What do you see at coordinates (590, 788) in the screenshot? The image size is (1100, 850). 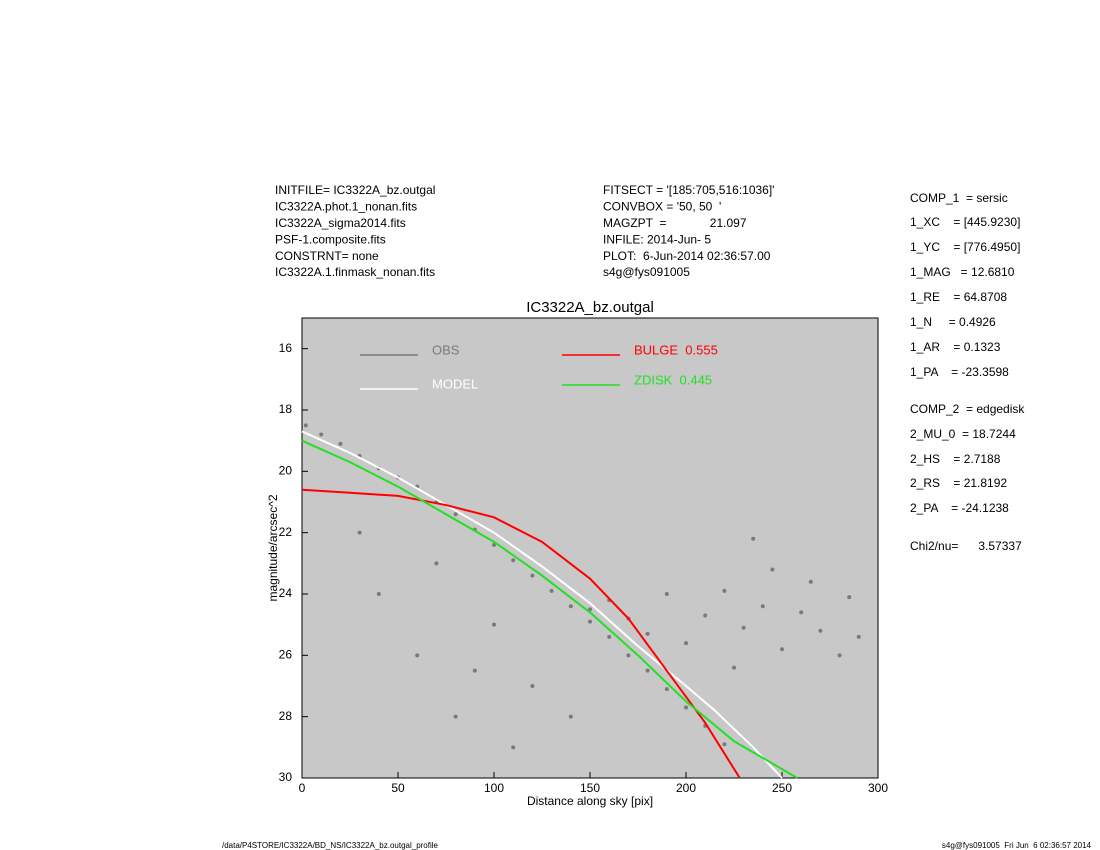 I see `x-tick-label: 150` at bounding box center [590, 788].